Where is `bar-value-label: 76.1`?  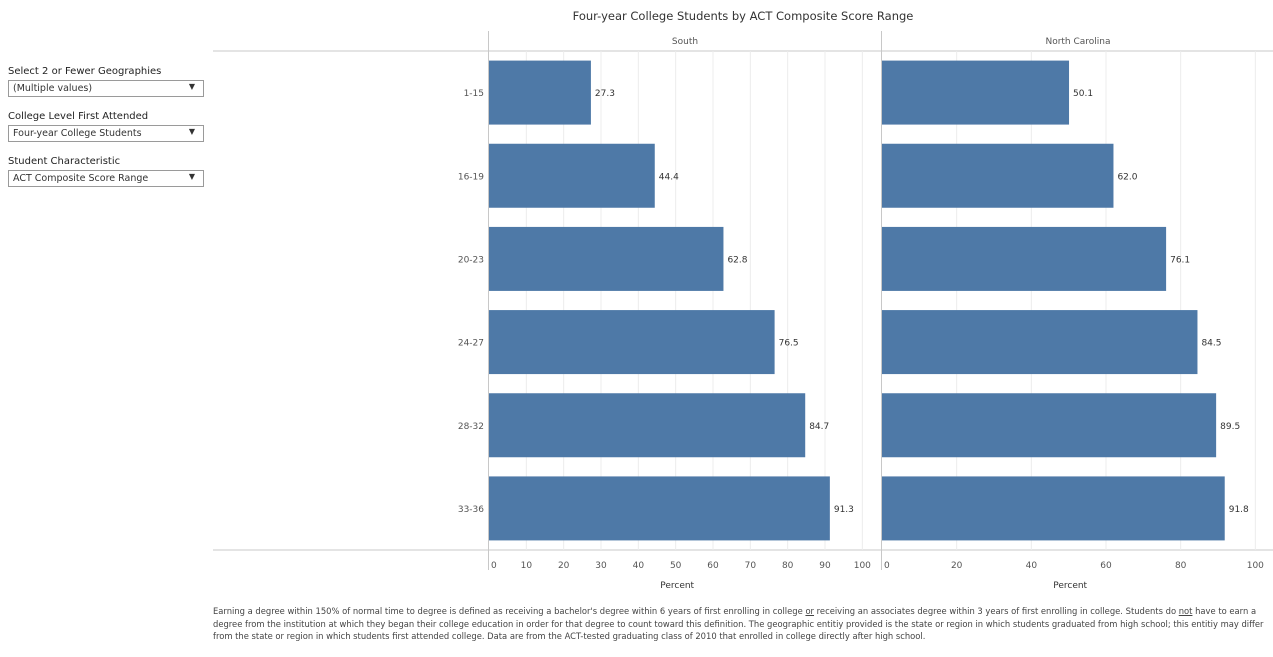 bar-value-label: 76.1 is located at coordinates (1180, 260).